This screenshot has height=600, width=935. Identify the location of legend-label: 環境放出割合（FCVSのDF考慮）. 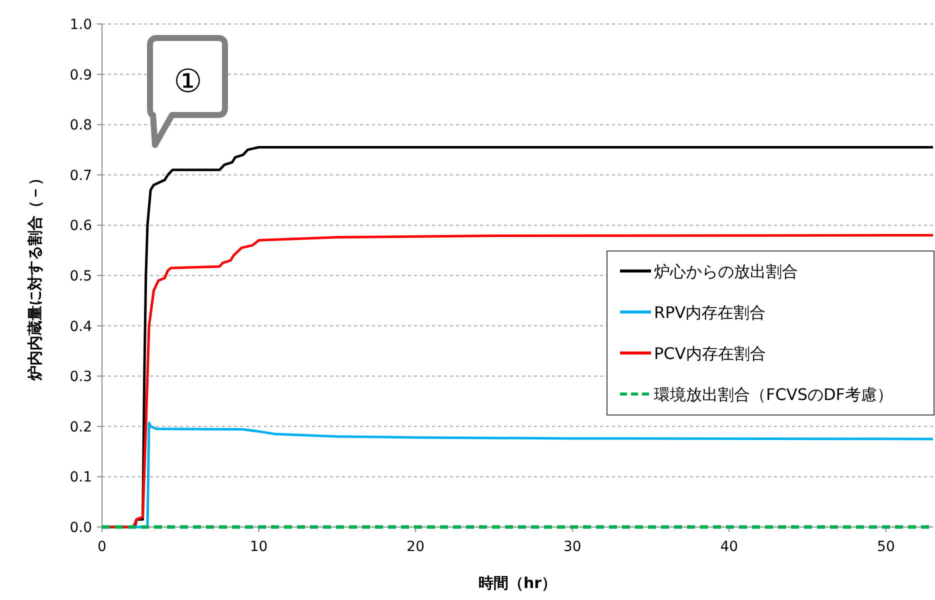
(773, 394).